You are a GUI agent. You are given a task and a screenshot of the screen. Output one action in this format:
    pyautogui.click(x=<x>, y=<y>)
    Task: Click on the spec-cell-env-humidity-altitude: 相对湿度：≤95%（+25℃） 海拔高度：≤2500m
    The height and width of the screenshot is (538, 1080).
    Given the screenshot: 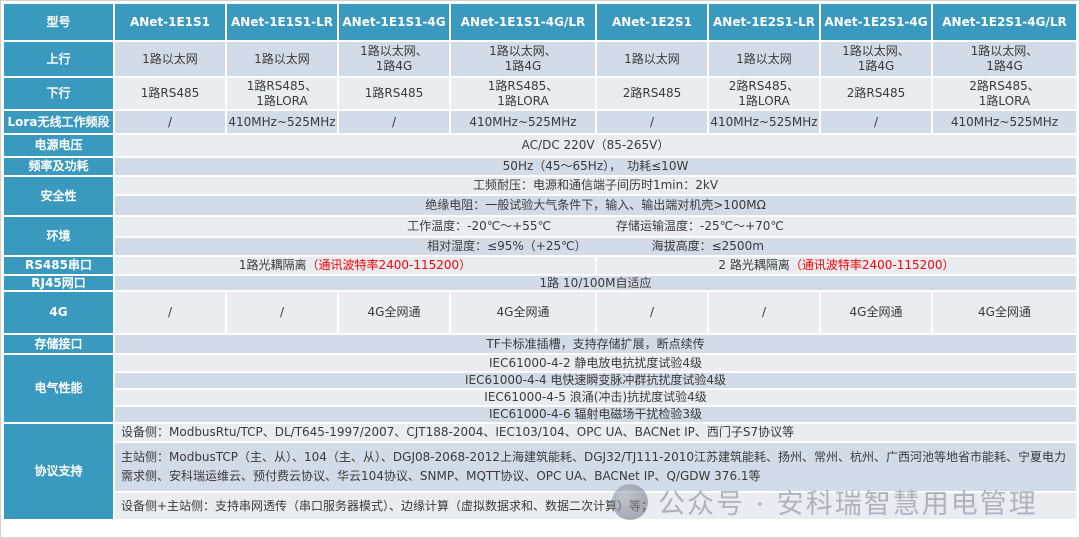 What is the action you would take?
    pyautogui.click(x=595, y=246)
    